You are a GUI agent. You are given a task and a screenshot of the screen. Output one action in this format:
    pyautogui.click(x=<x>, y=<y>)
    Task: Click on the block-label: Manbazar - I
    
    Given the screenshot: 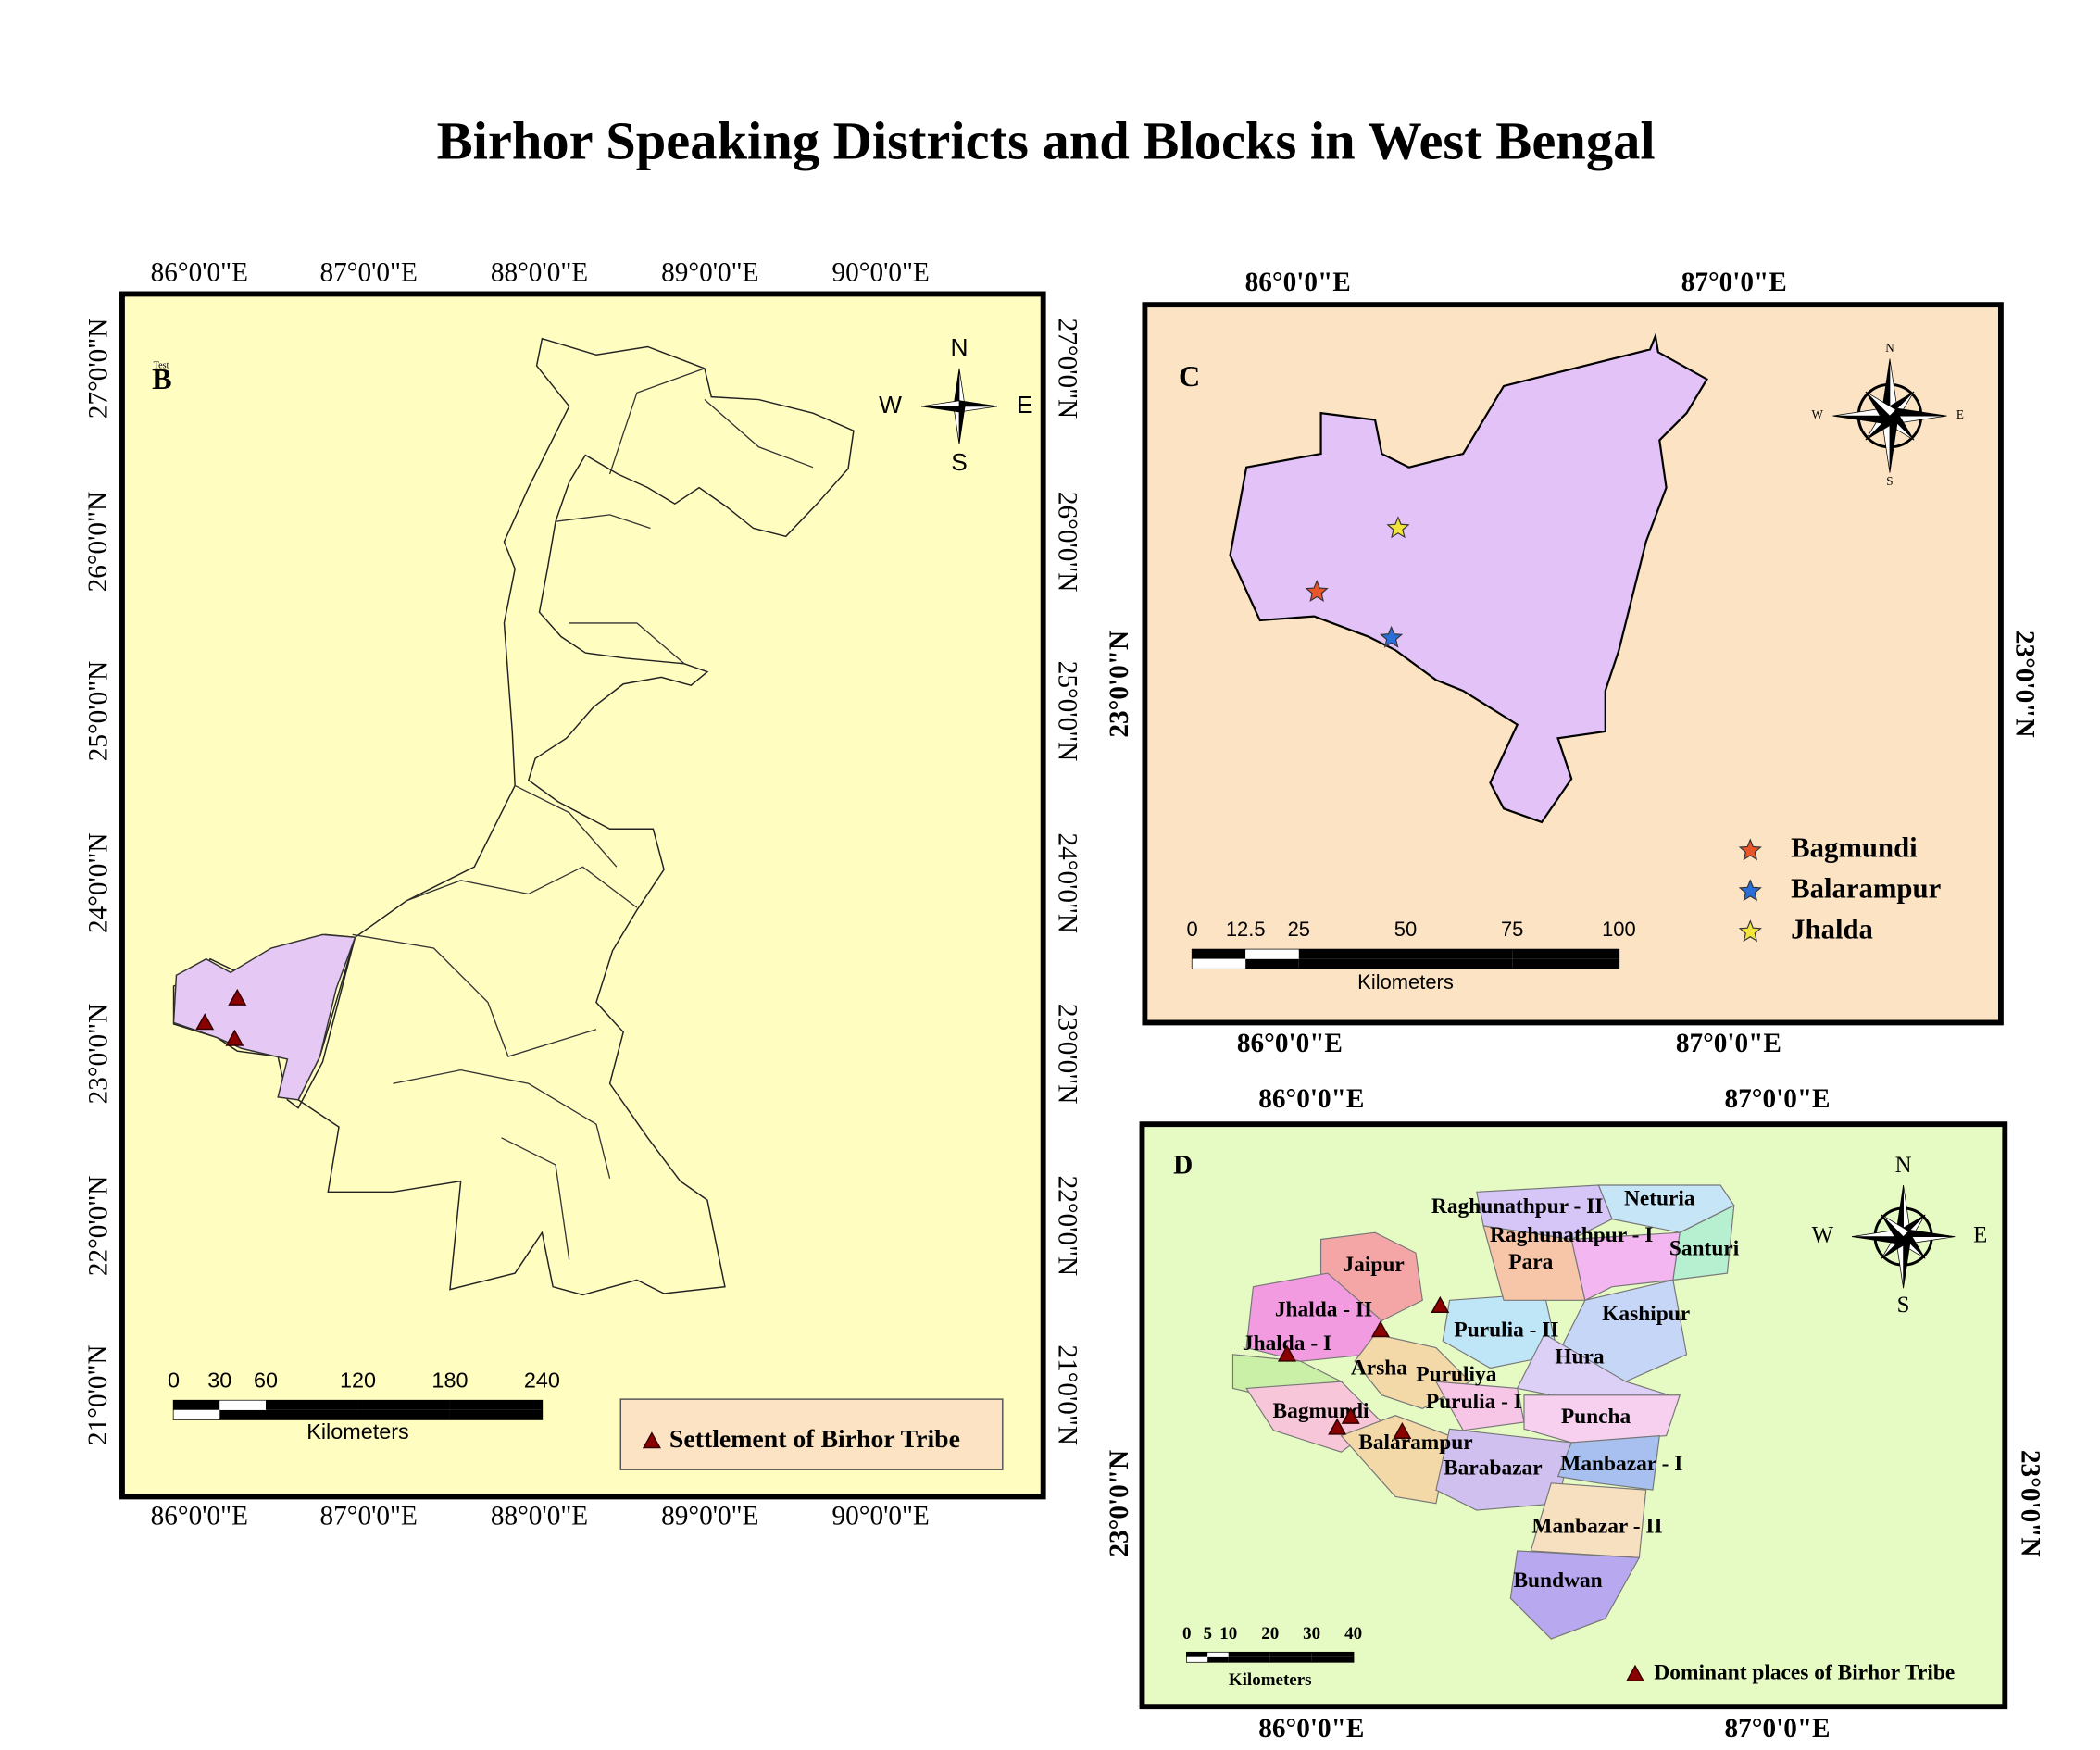 What is the action you would take?
    pyautogui.click(x=1621, y=1464)
    